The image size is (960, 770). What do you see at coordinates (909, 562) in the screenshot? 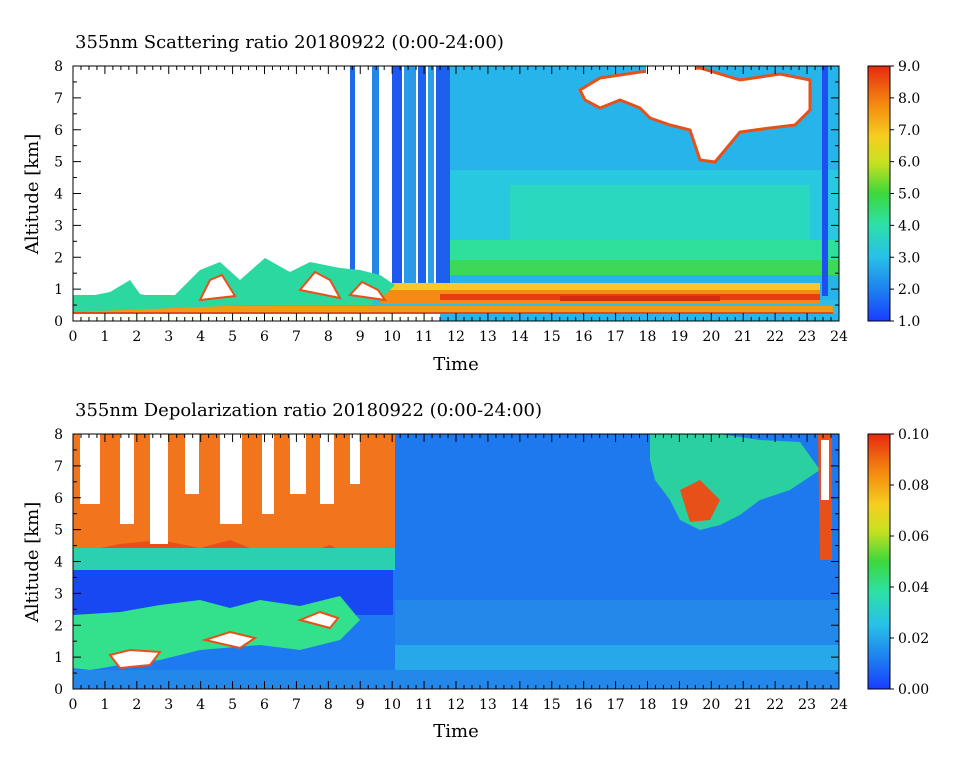
I see `colorbar-ticks: 0.00 0.02 0.04 0.06 0.08 0.10` at bounding box center [909, 562].